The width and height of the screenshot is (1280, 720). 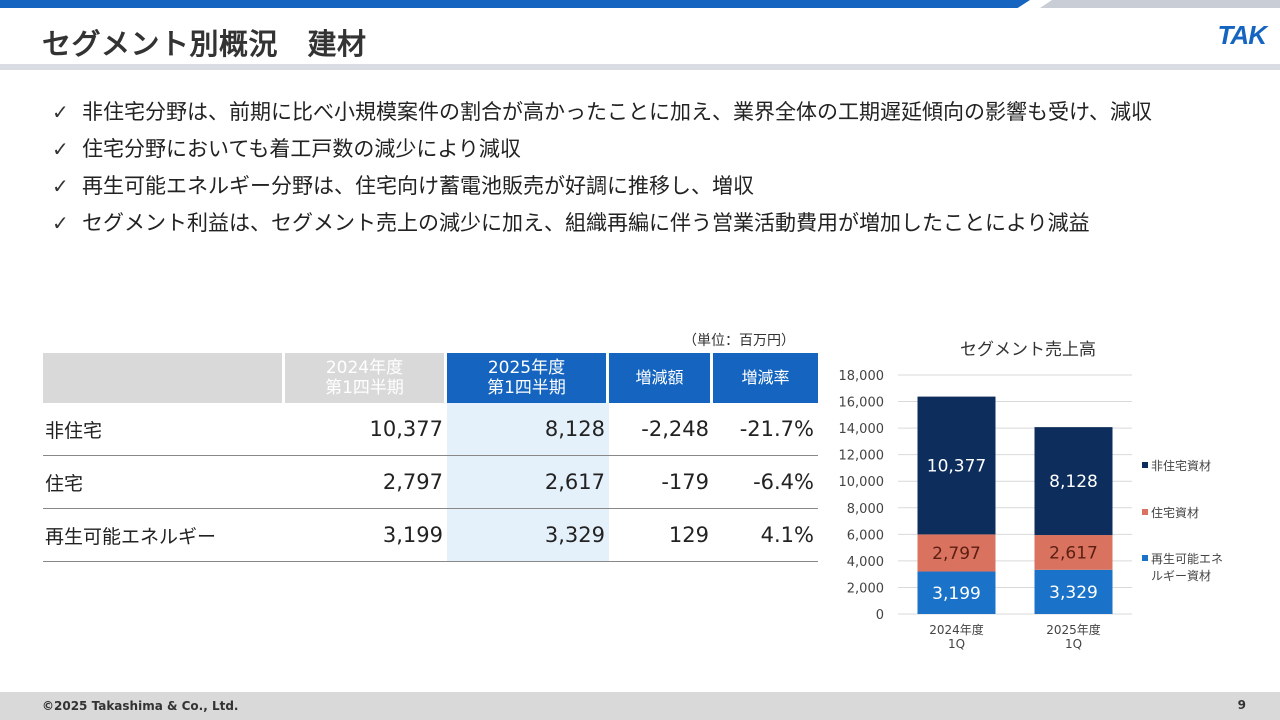 I want to click on bullet-item: ✓ 住宅分野においても着工戸数の減少により減収, so click(x=652, y=149).